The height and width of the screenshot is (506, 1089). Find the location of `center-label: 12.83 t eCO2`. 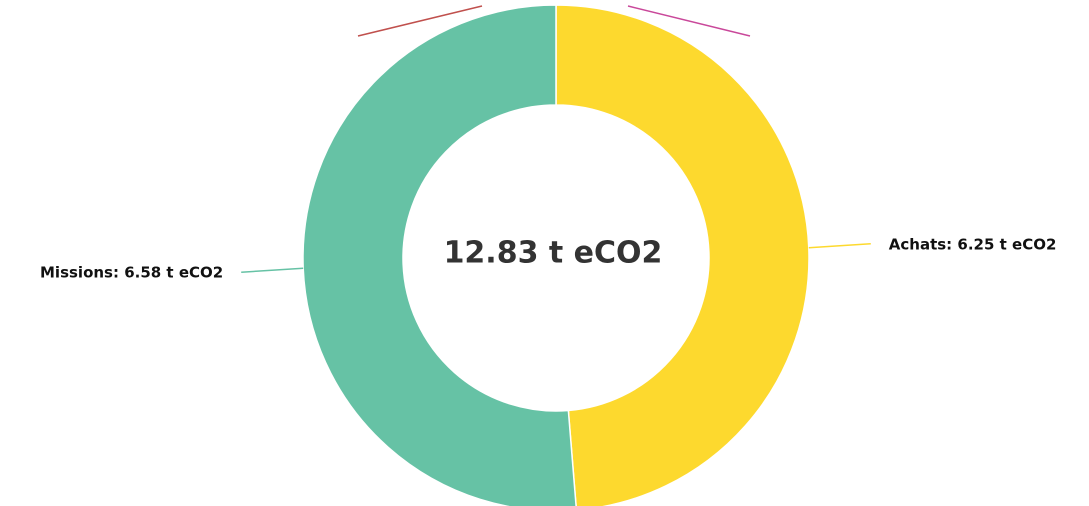

center-label: 12.83 t eCO2 is located at coordinates (553, 253).